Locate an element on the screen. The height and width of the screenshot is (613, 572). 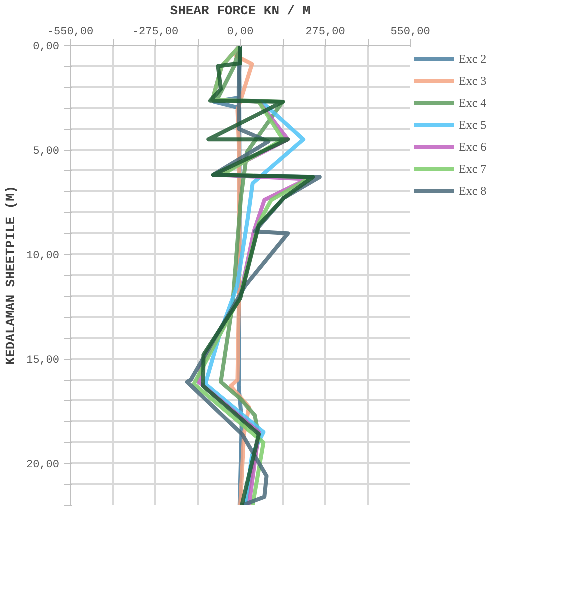
y-tick-label: 20,00 is located at coordinates (43, 466).